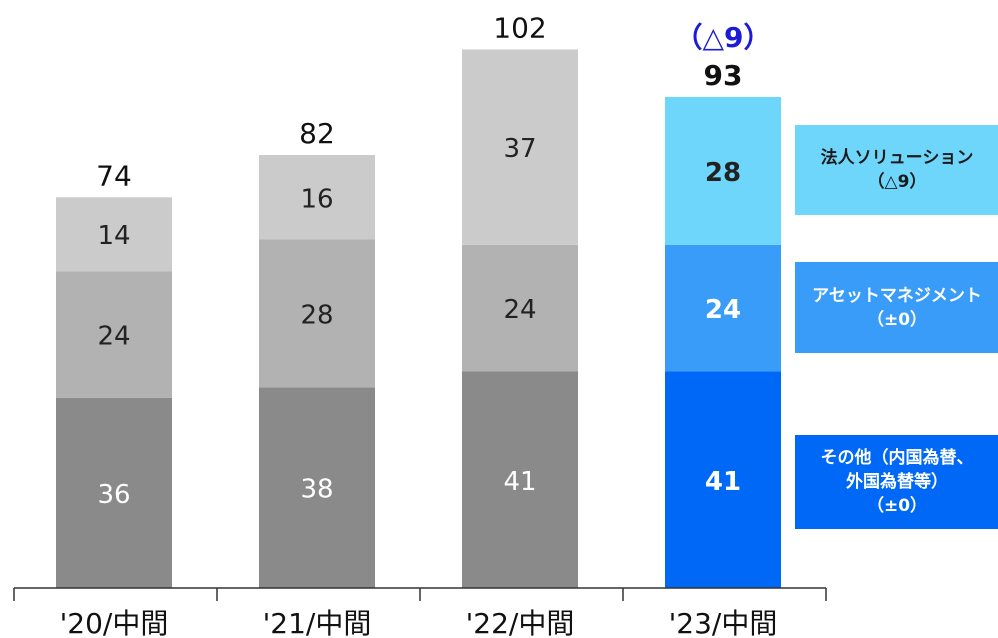 The image size is (998, 638). I want to click on segment-value-label: 36, so click(113, 495).